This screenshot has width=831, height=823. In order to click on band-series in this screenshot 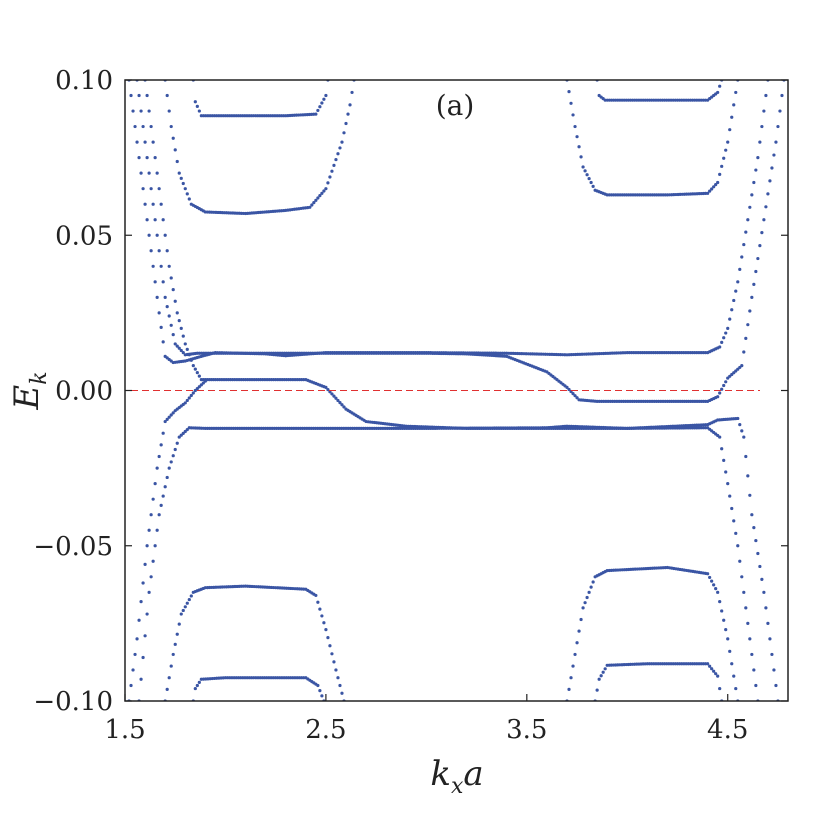, I will do `click(258, 688)`.